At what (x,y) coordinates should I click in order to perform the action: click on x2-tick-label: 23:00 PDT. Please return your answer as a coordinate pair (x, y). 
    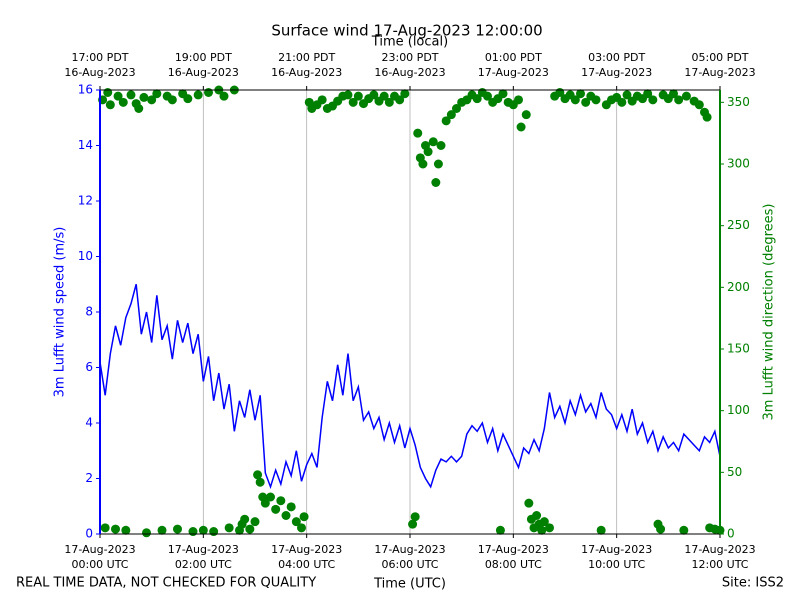
    Looking at the image, I should click on (409, 57).